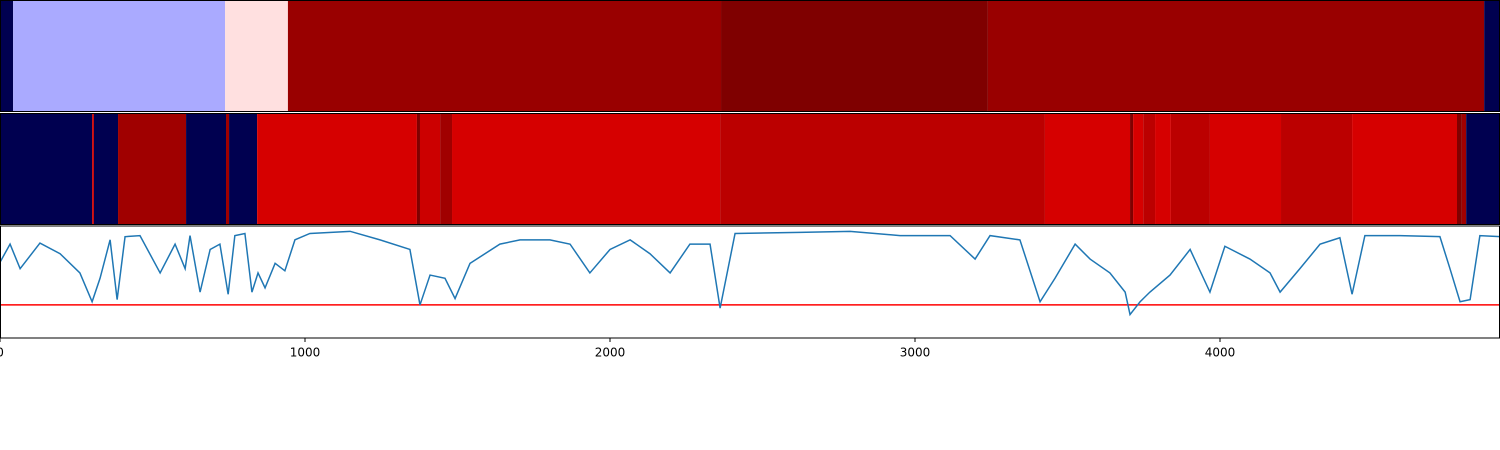  I want to click on x-tick-label: 0, so click(2, 353).